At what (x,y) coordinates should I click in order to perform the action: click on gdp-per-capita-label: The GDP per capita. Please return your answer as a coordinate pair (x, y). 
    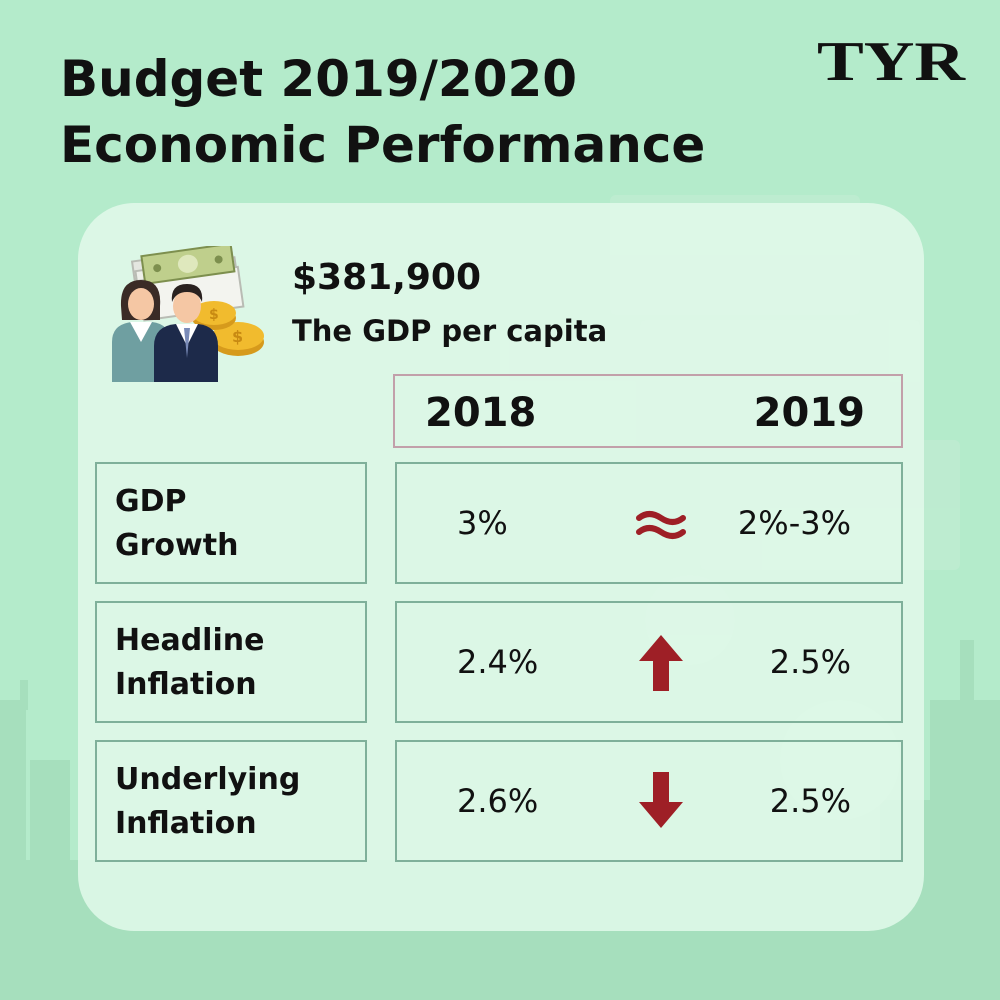
    Looking at the image, I should click on (450, 331).